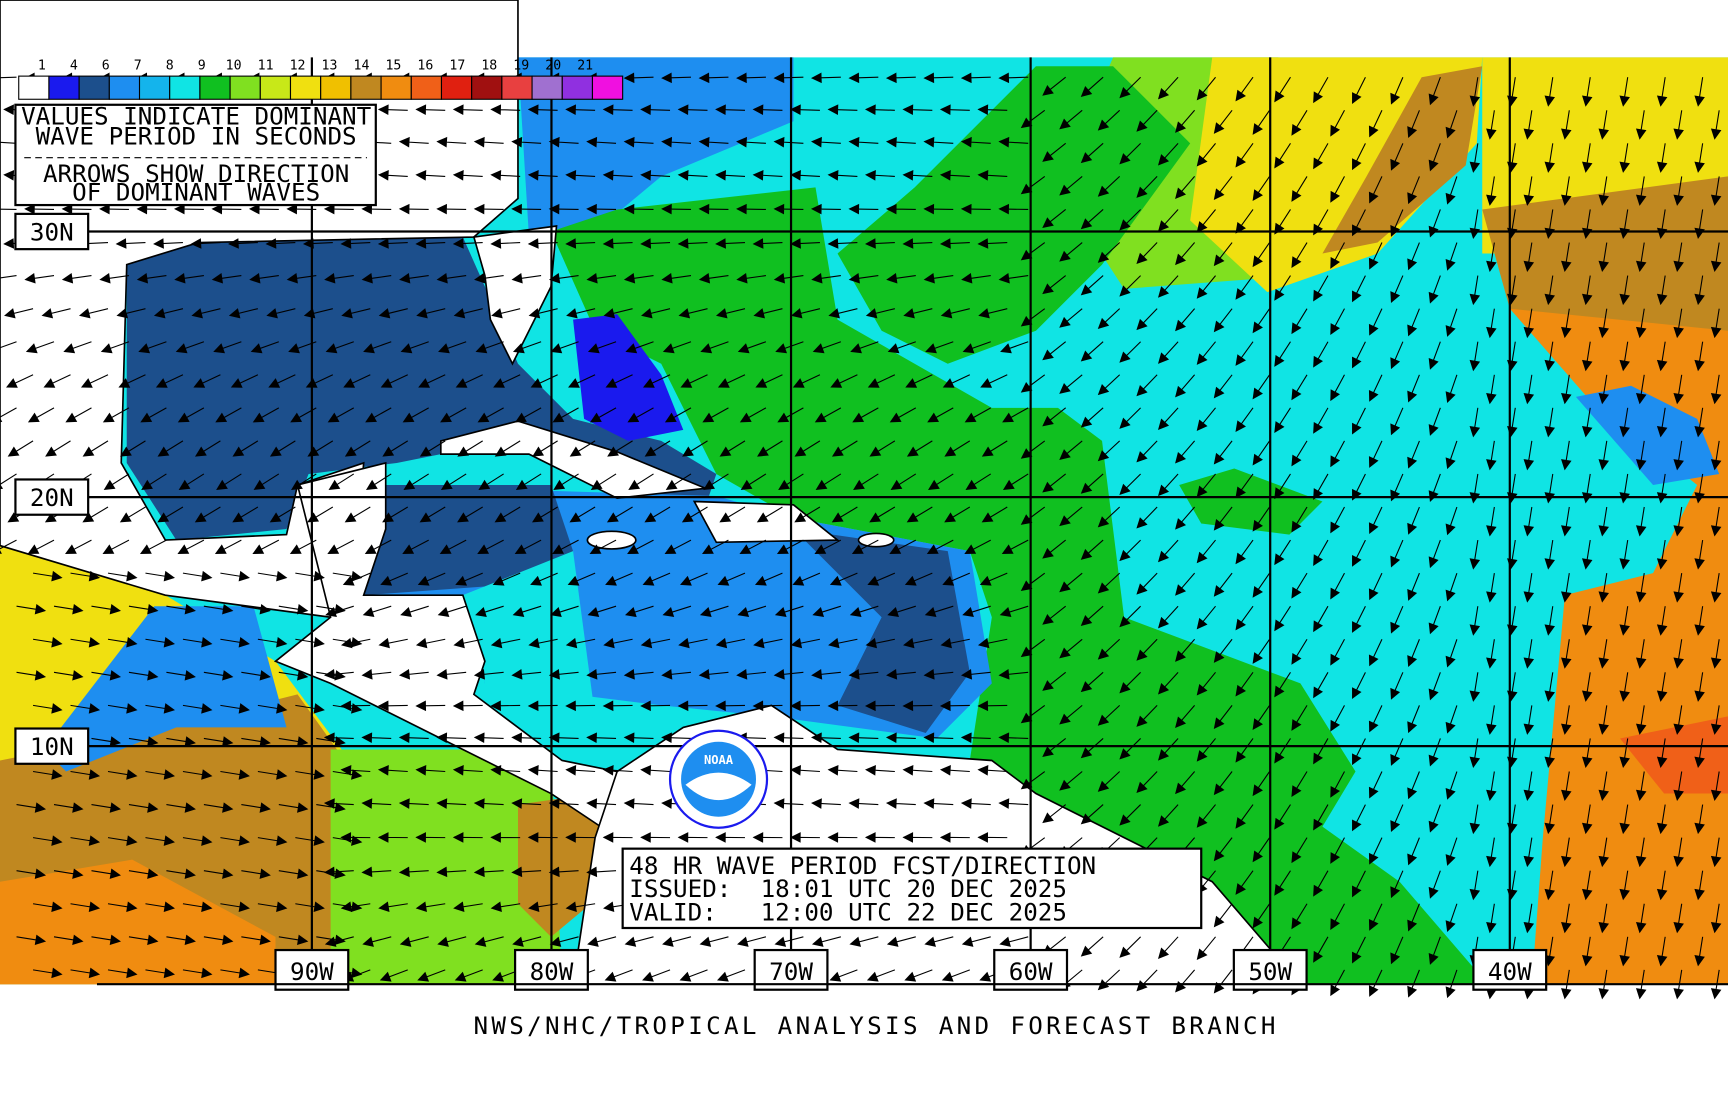 This screenshot has width=1728, height=1100. Describe the element at coordinates (321, 79) in the screenshot. I see `legend: 1 4 6 7 8 9 10 11 12 13 14 15 16 17 18 19 20 21` at that location.